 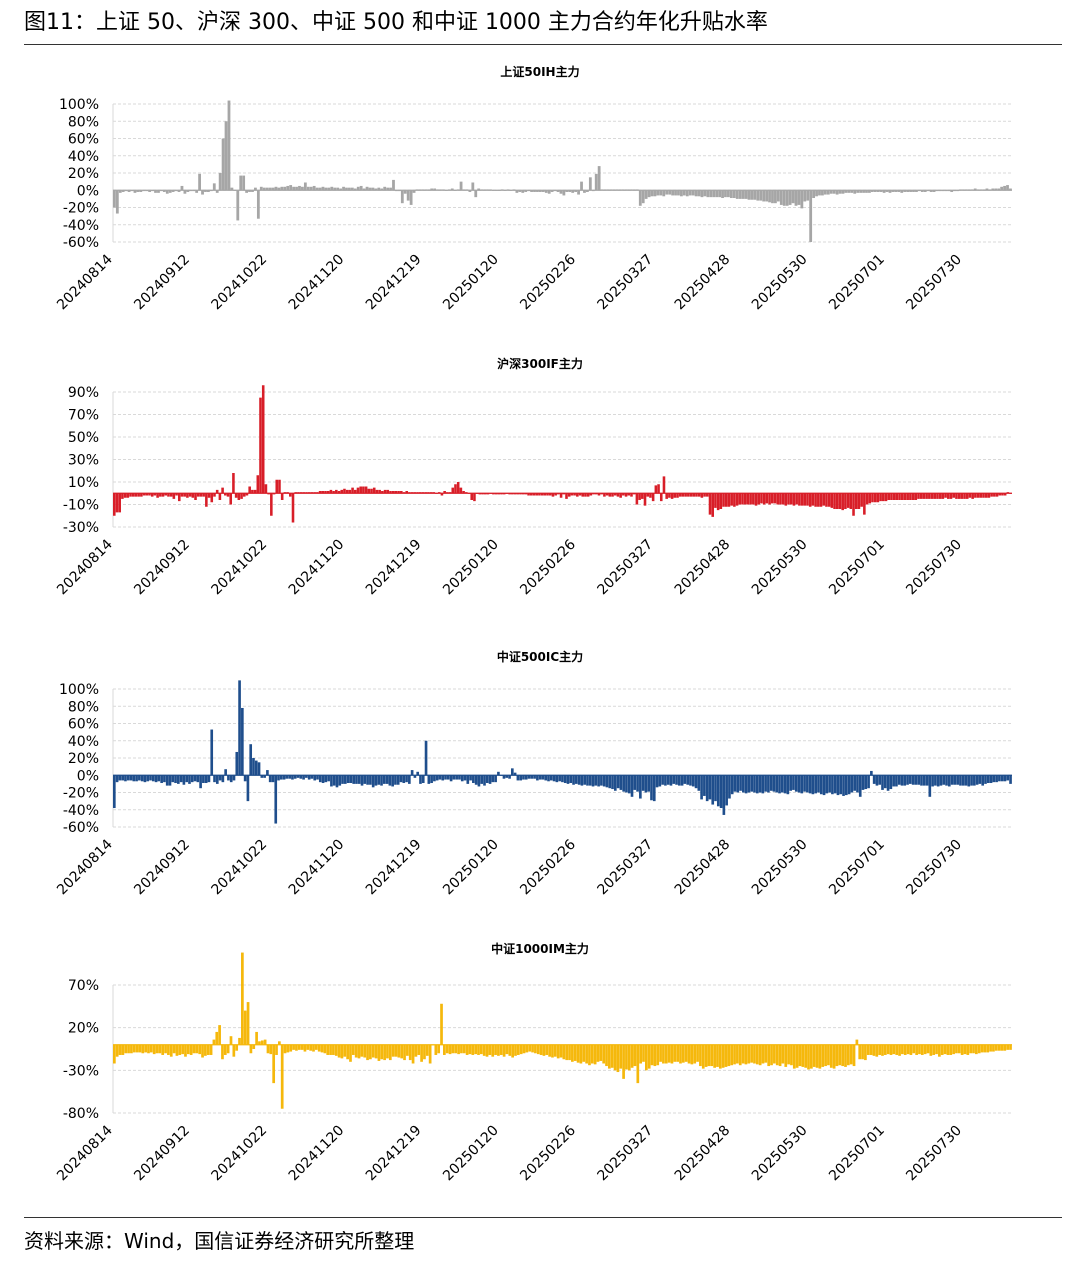 What do you see at coordinates (548, 282) in the screenshot?
I see `x-tick-label: 20250226` at bounding box center [548, 282].